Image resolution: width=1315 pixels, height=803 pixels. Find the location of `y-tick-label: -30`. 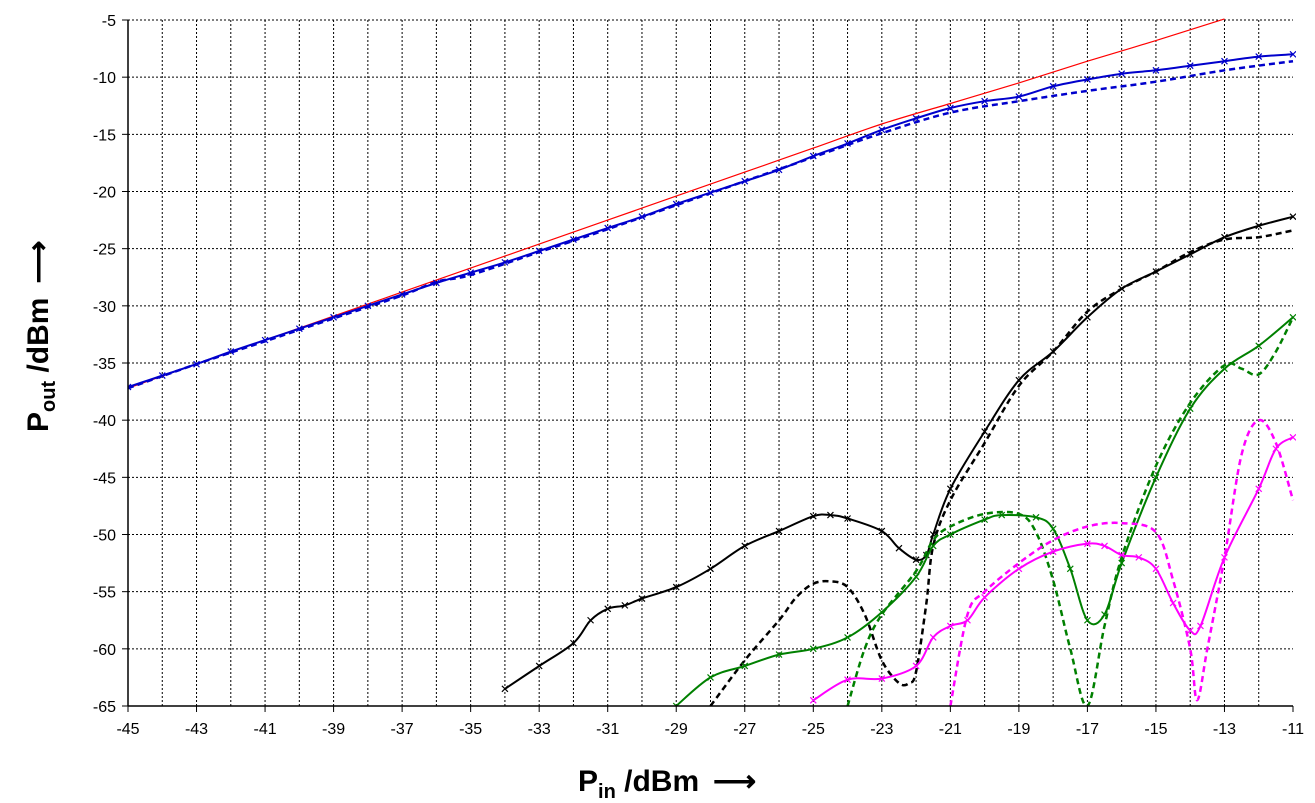

y-tick-label: -30 is located at coordinates (104, 307).